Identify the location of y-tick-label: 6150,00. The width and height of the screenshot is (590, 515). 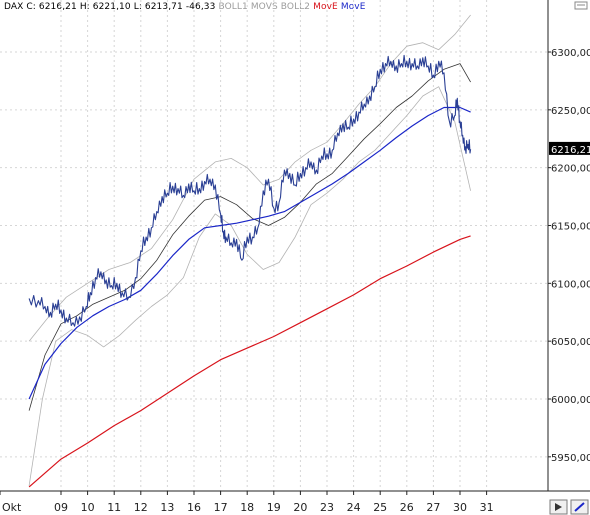
(570, 227).